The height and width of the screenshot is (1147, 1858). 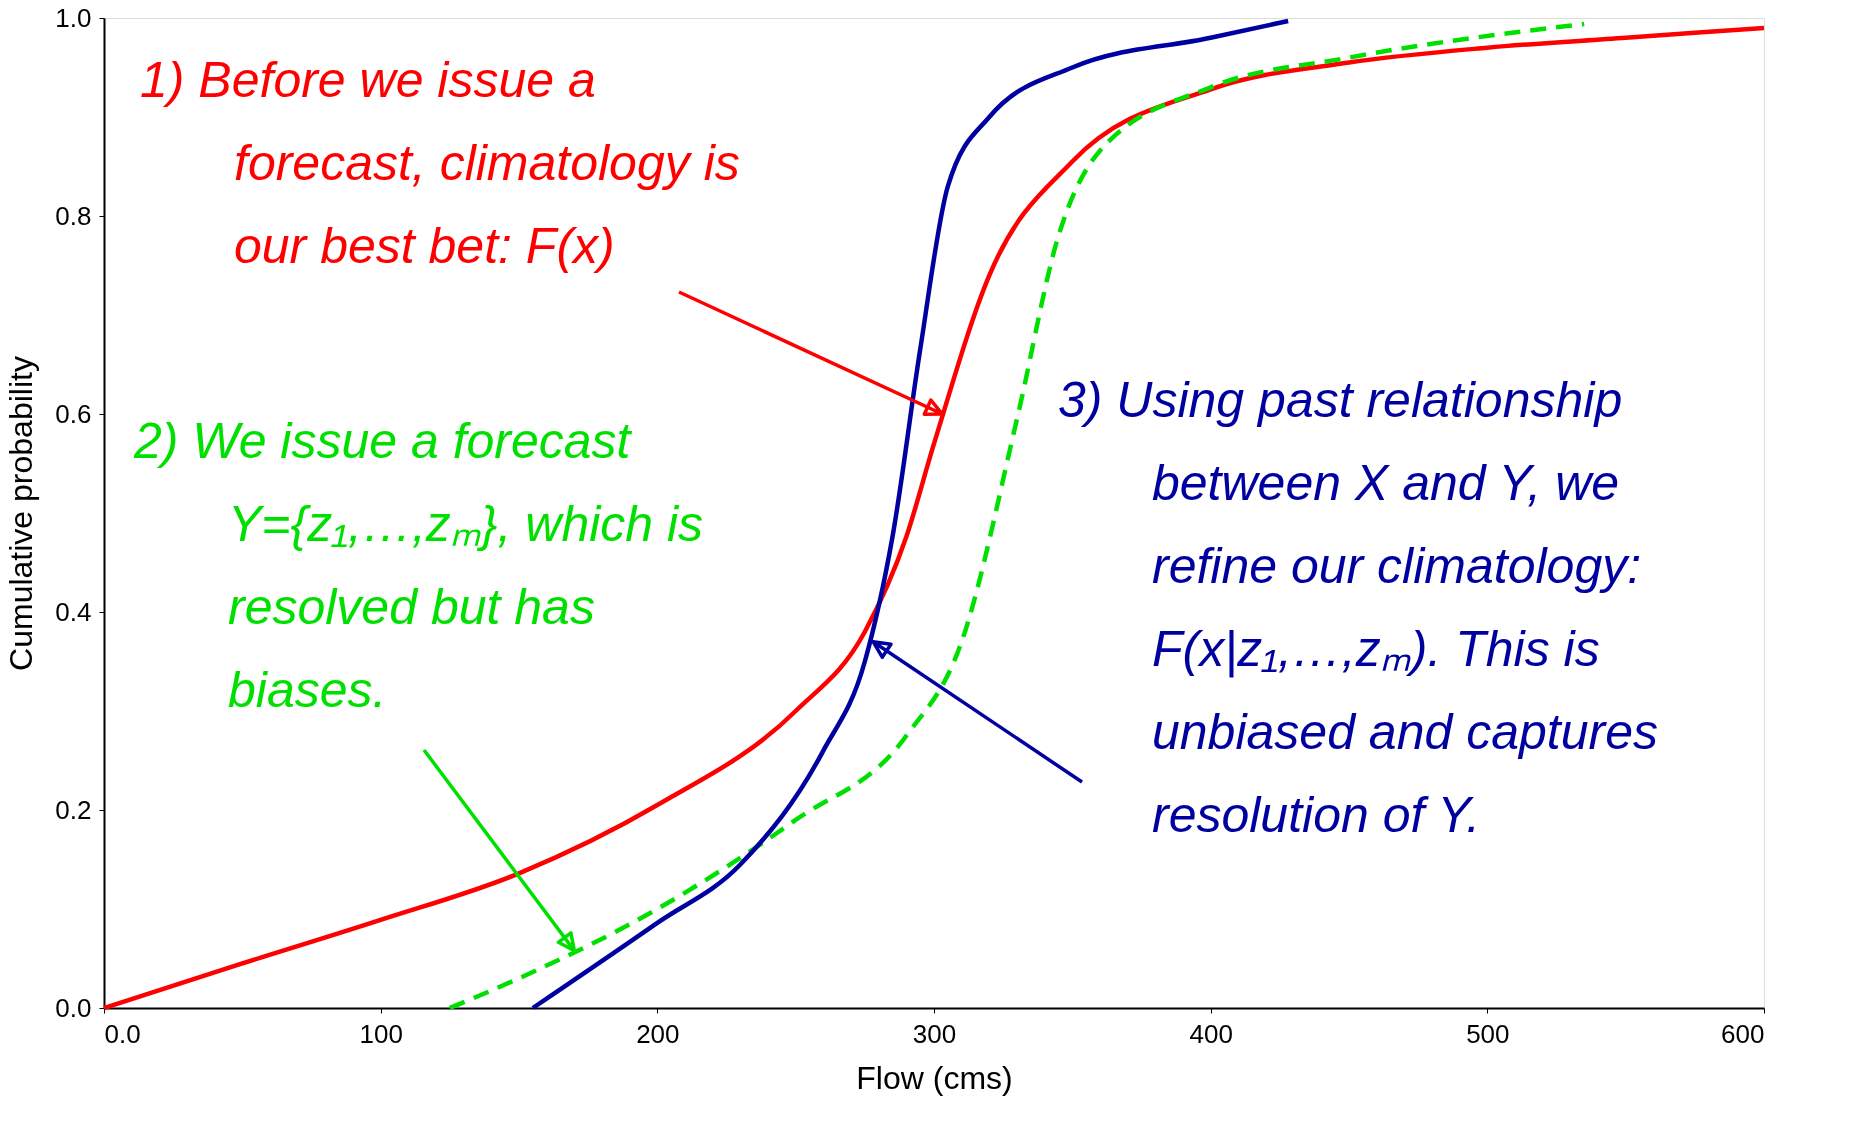 I want to click on y-tick-label: 1.0, so click(x=73, y=17).